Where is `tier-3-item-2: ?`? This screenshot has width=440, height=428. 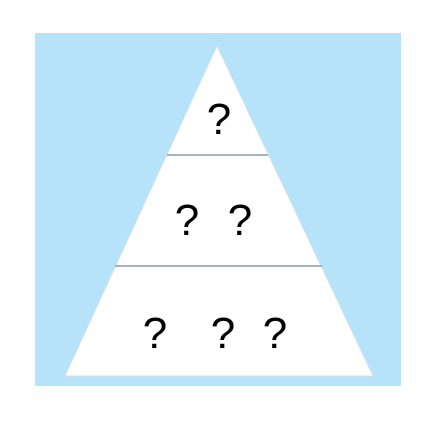
tier-3-item-2: ? is located at coordinates (223, 333).